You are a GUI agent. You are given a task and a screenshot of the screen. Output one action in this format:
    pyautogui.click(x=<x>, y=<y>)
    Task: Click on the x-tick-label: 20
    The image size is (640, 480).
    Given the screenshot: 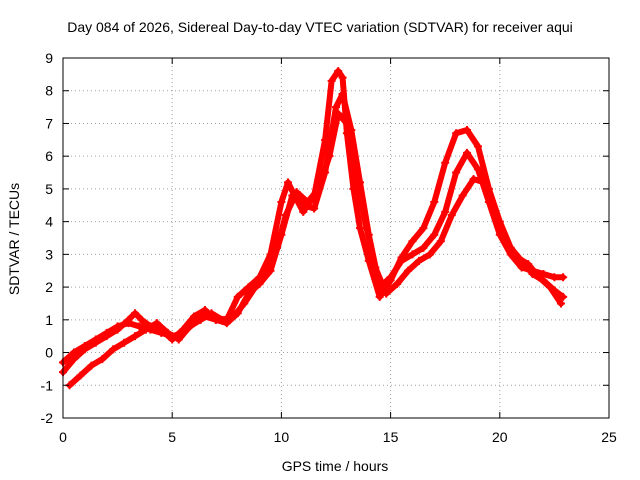 What is the action you would take?
    pyautogui.click(x=500, y=437)
    